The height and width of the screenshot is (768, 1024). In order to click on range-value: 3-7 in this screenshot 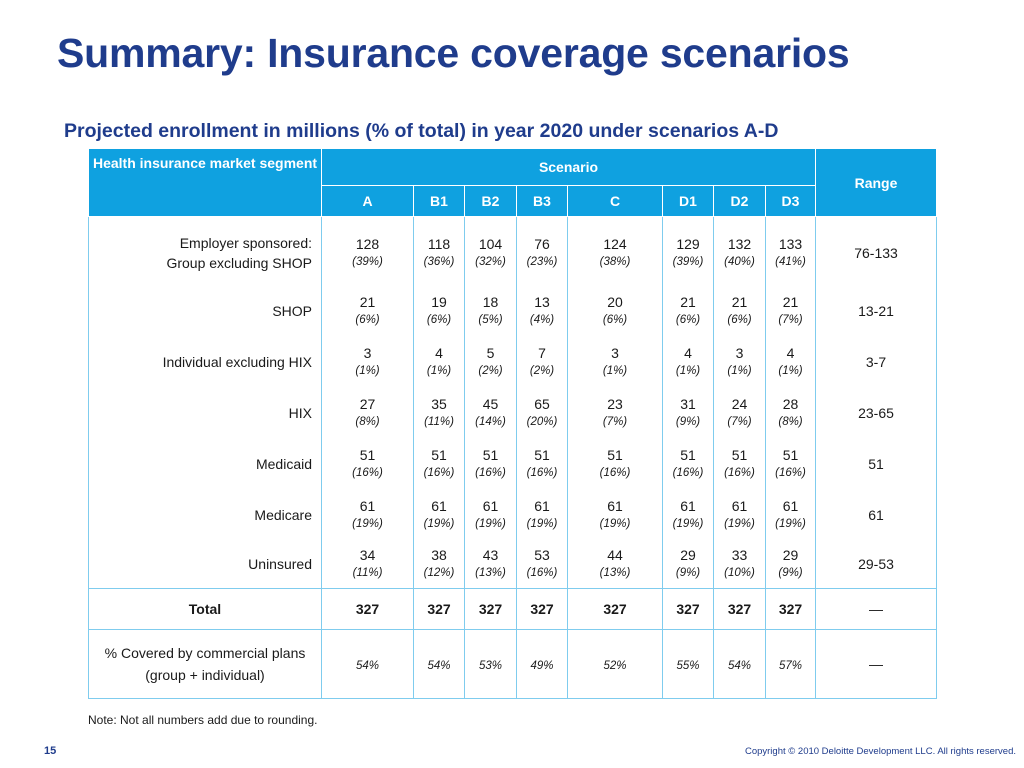, I will do `click(876, 361)`.